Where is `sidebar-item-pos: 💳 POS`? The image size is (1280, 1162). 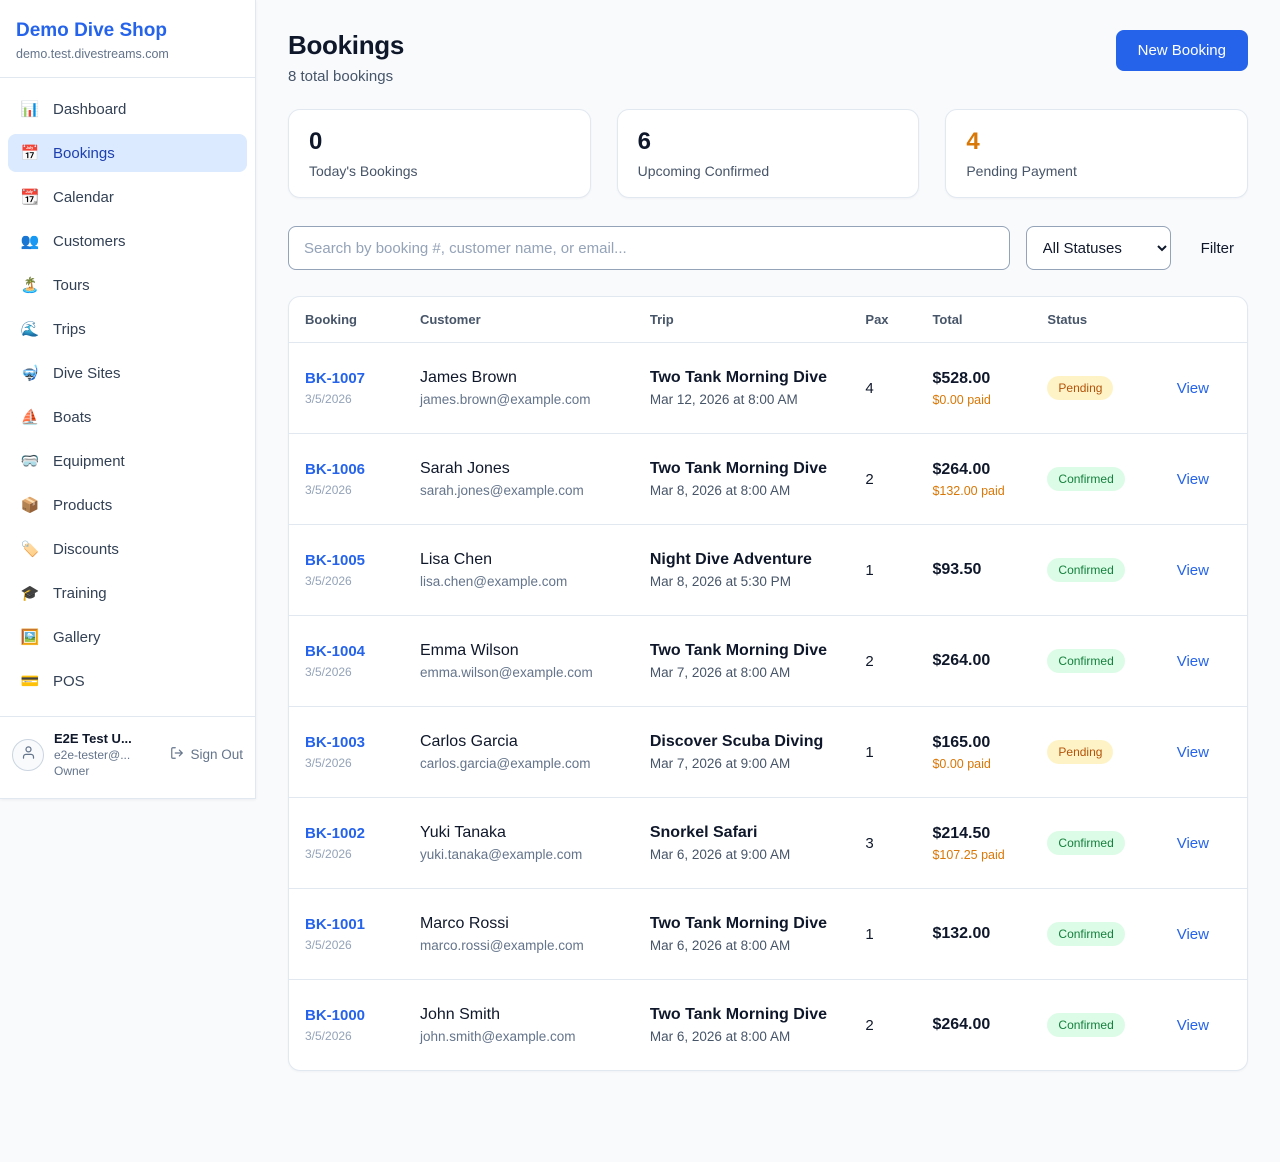 sidebar-item-pos: 💳 POS is located at coordinates (127, 681).